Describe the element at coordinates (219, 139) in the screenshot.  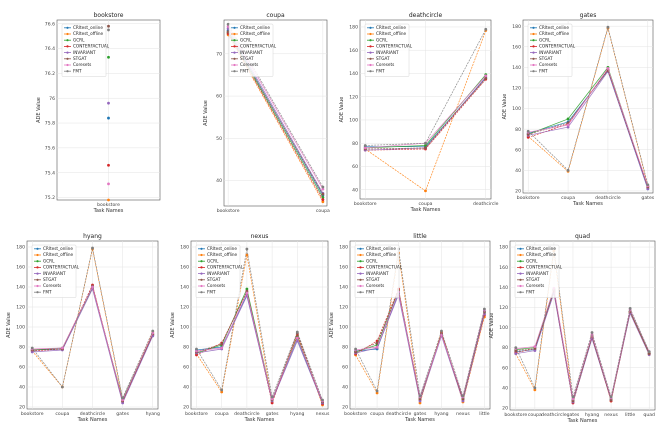
I see `y-tick-label: 50` at that location.